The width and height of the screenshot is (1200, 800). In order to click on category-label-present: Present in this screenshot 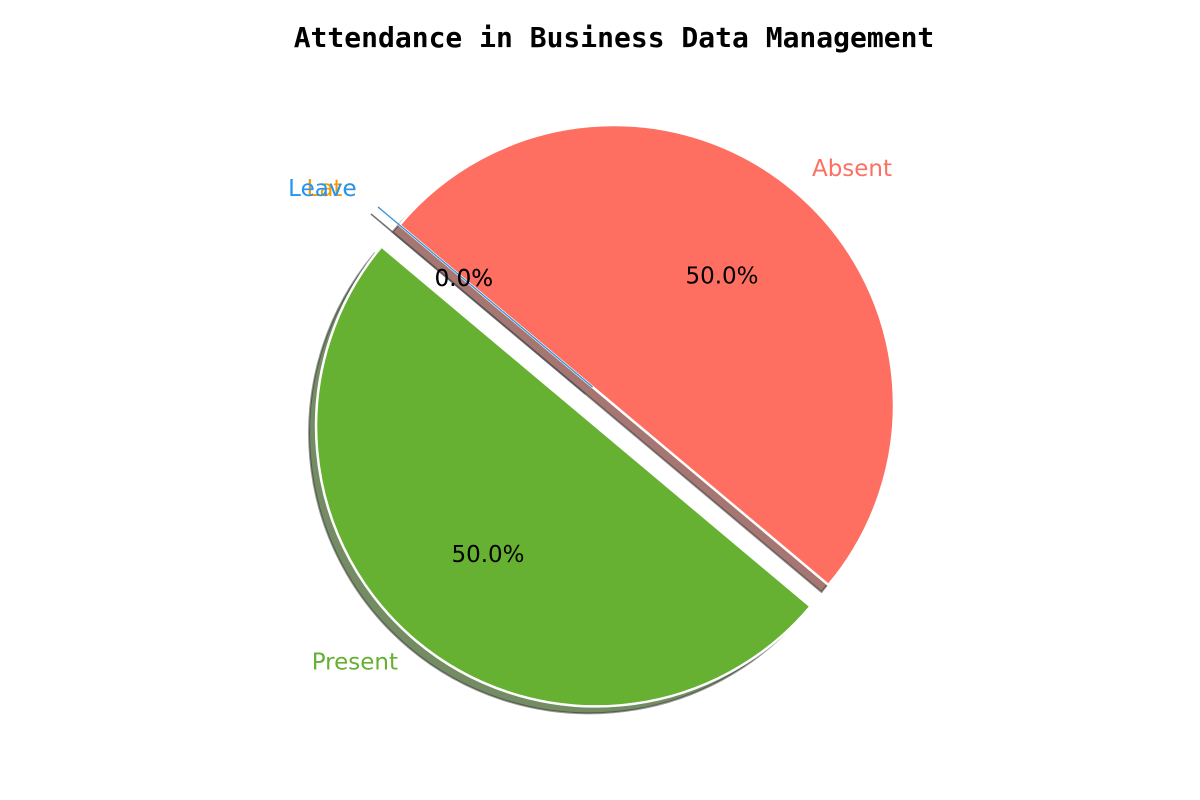, I will do `click(355, 662)`.